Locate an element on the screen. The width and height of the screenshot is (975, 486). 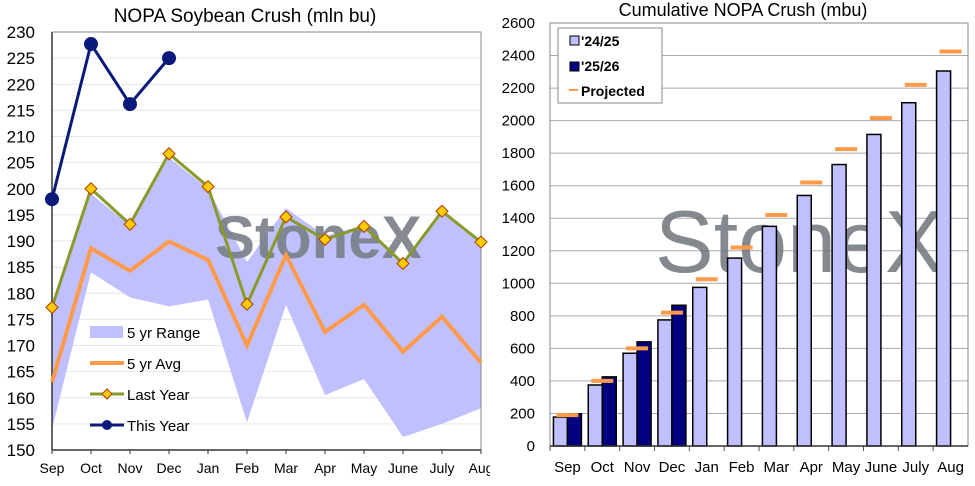
avg-line is located at coordinates (266, 311).